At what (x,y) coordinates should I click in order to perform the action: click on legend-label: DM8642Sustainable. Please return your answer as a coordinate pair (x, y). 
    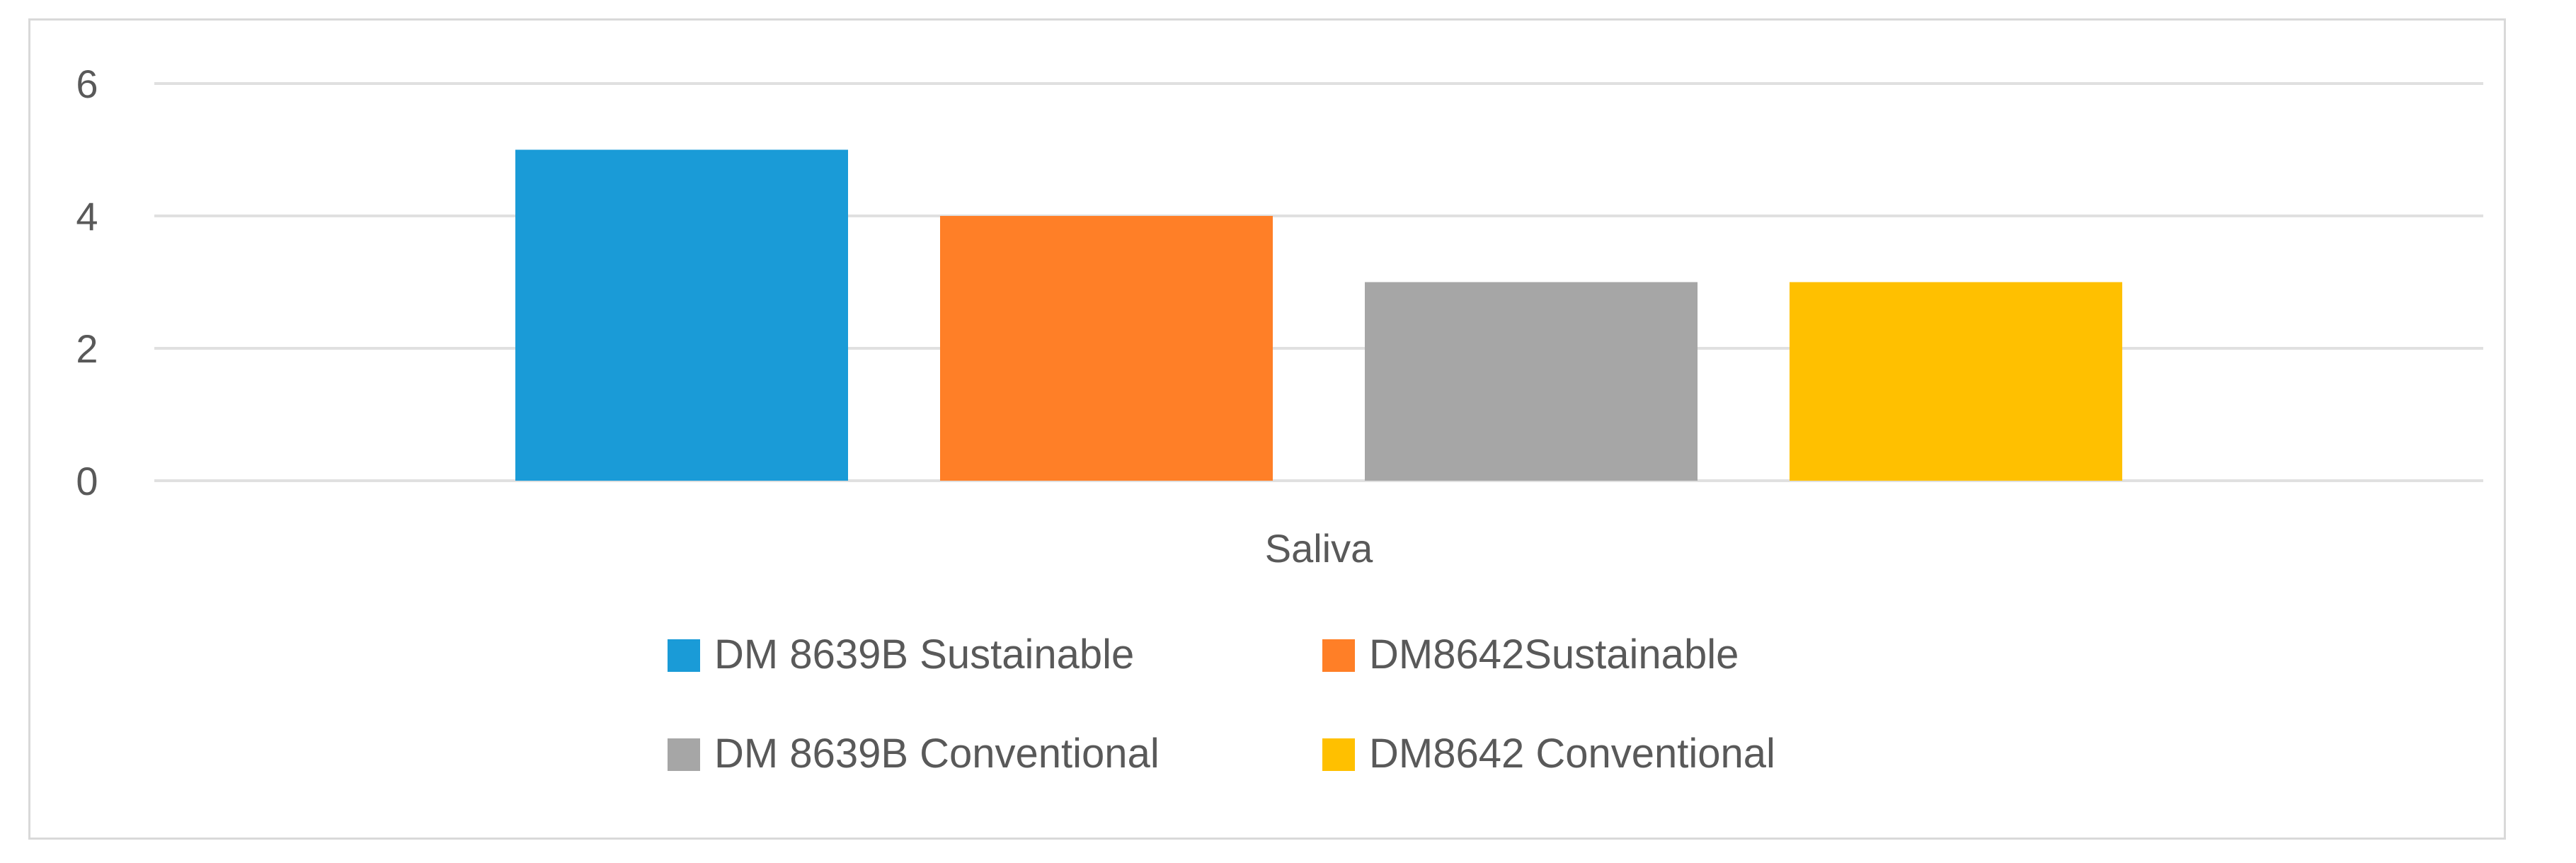
    Looking at the image, I should click on (1554, 654).